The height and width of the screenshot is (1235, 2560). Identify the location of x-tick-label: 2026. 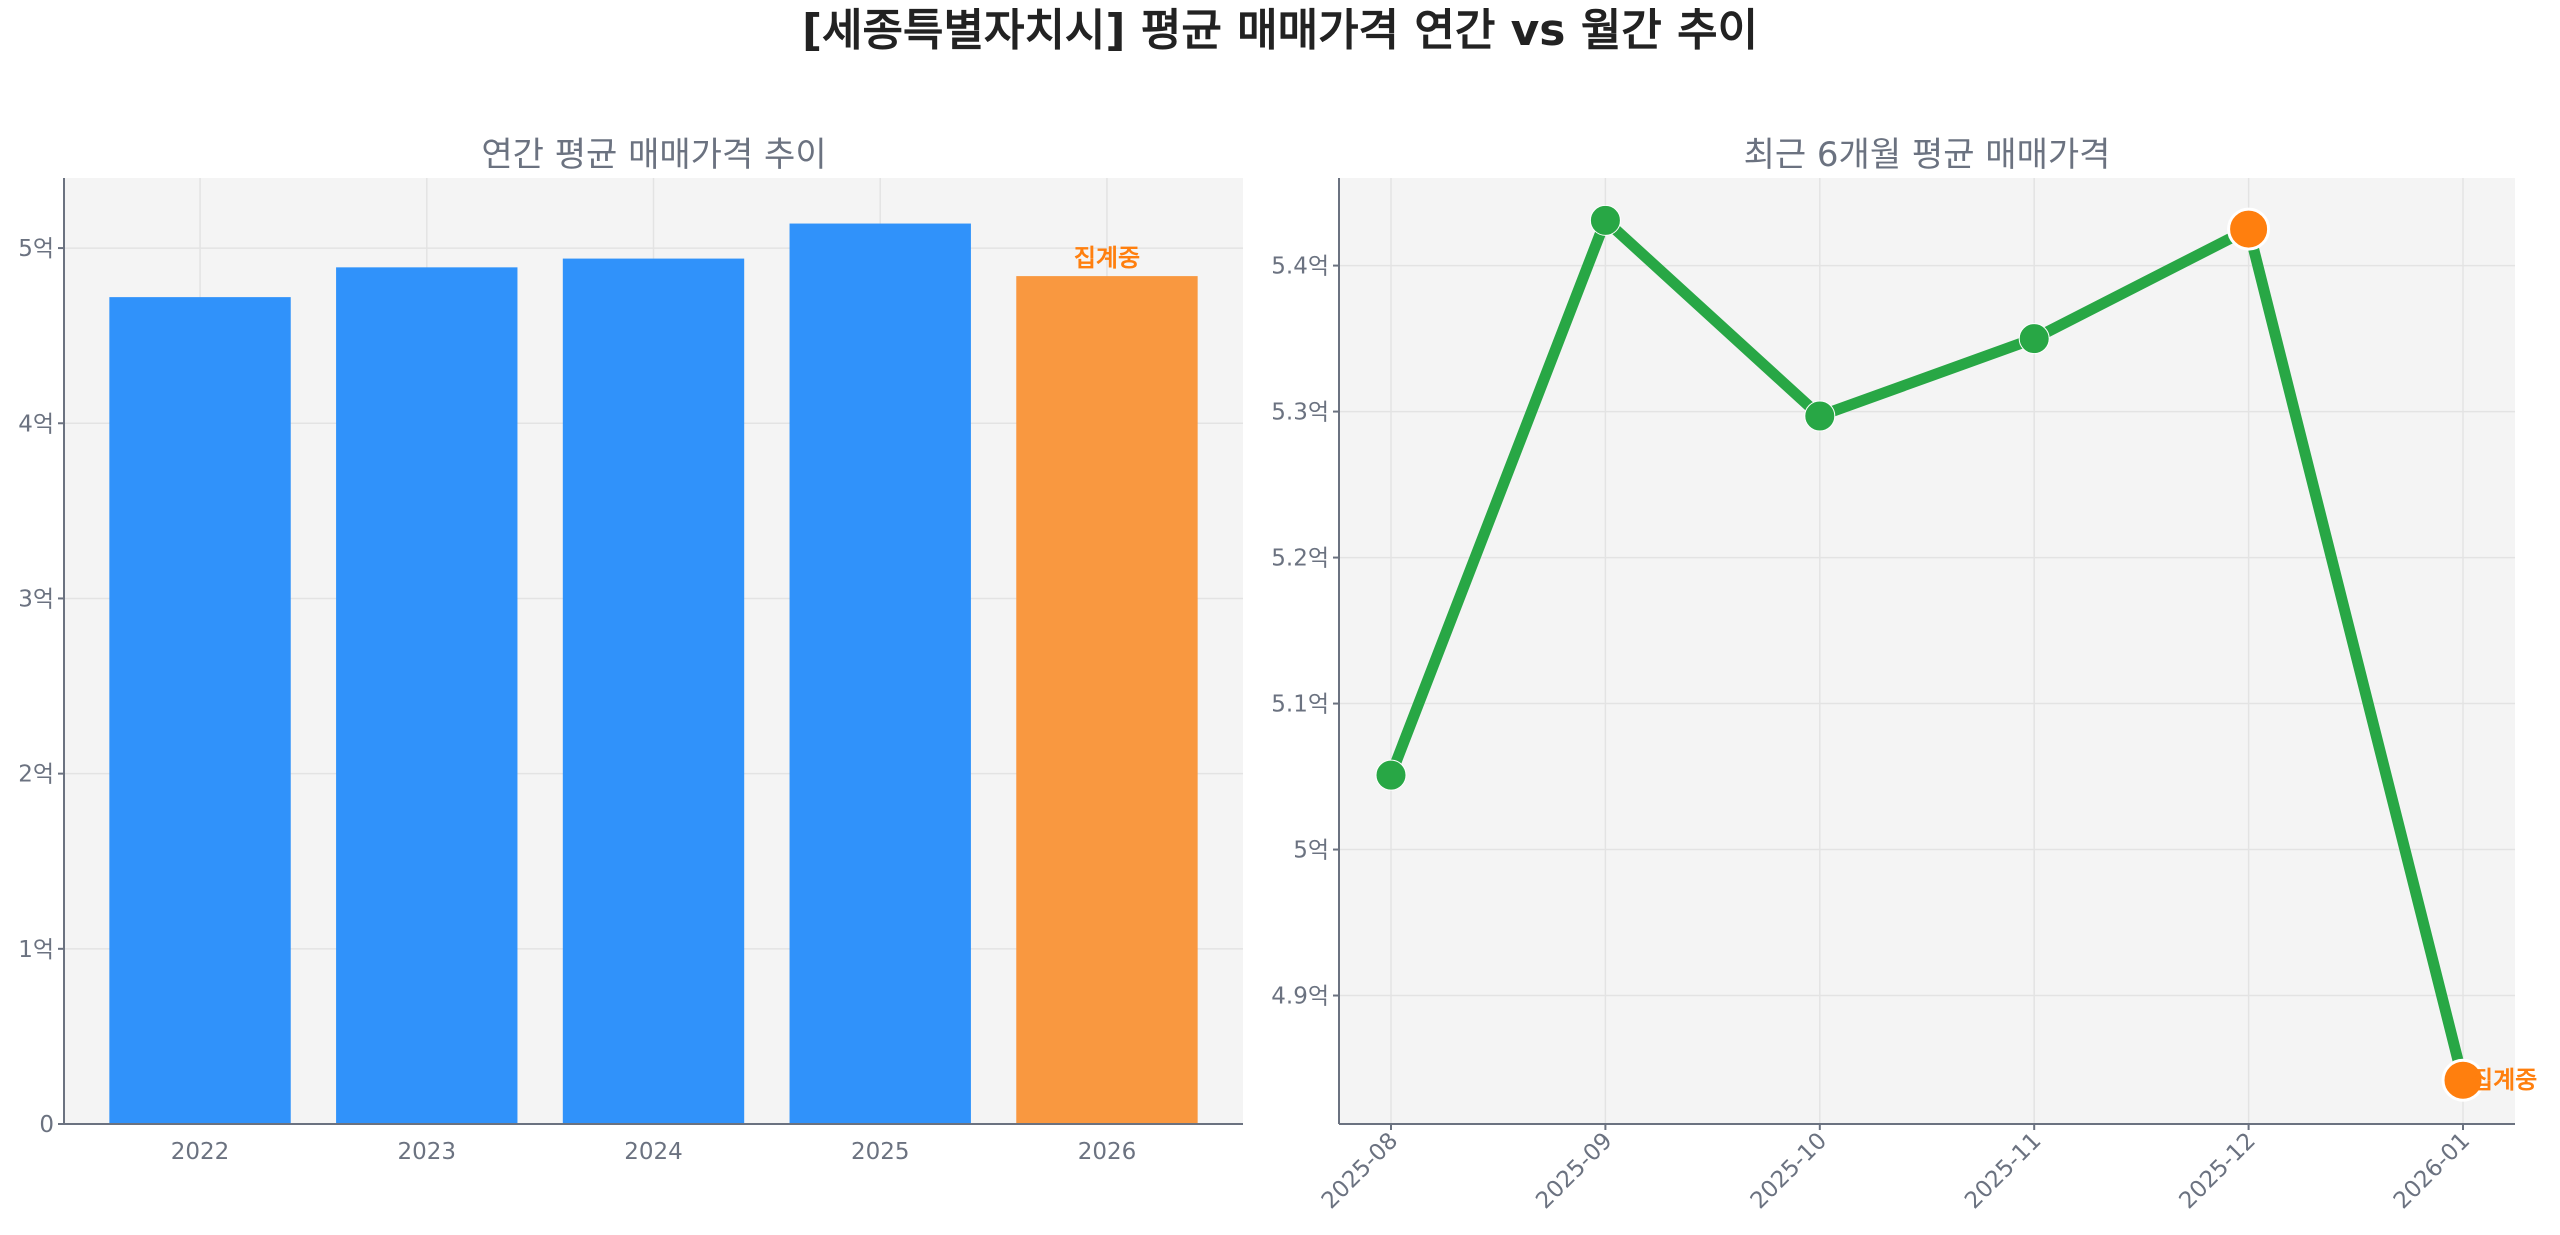
(1107, 1152).